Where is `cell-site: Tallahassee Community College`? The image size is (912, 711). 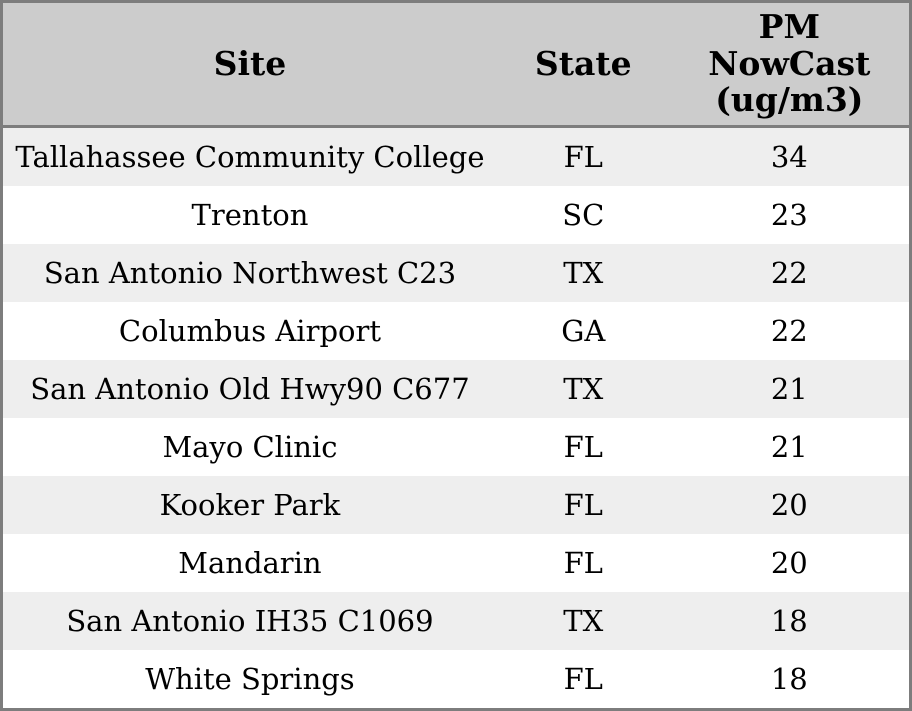 cell-site: Tallahassee Community College is located at coordinates (249, 156).